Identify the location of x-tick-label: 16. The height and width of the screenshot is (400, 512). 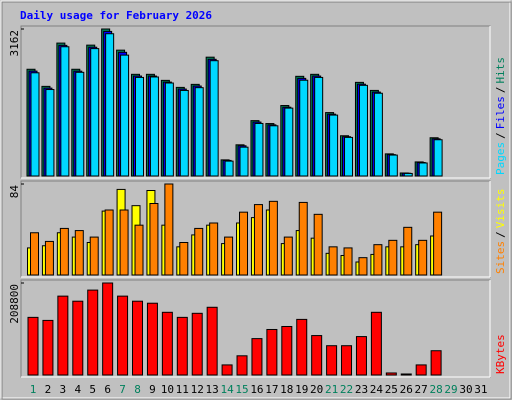
(256, 389).